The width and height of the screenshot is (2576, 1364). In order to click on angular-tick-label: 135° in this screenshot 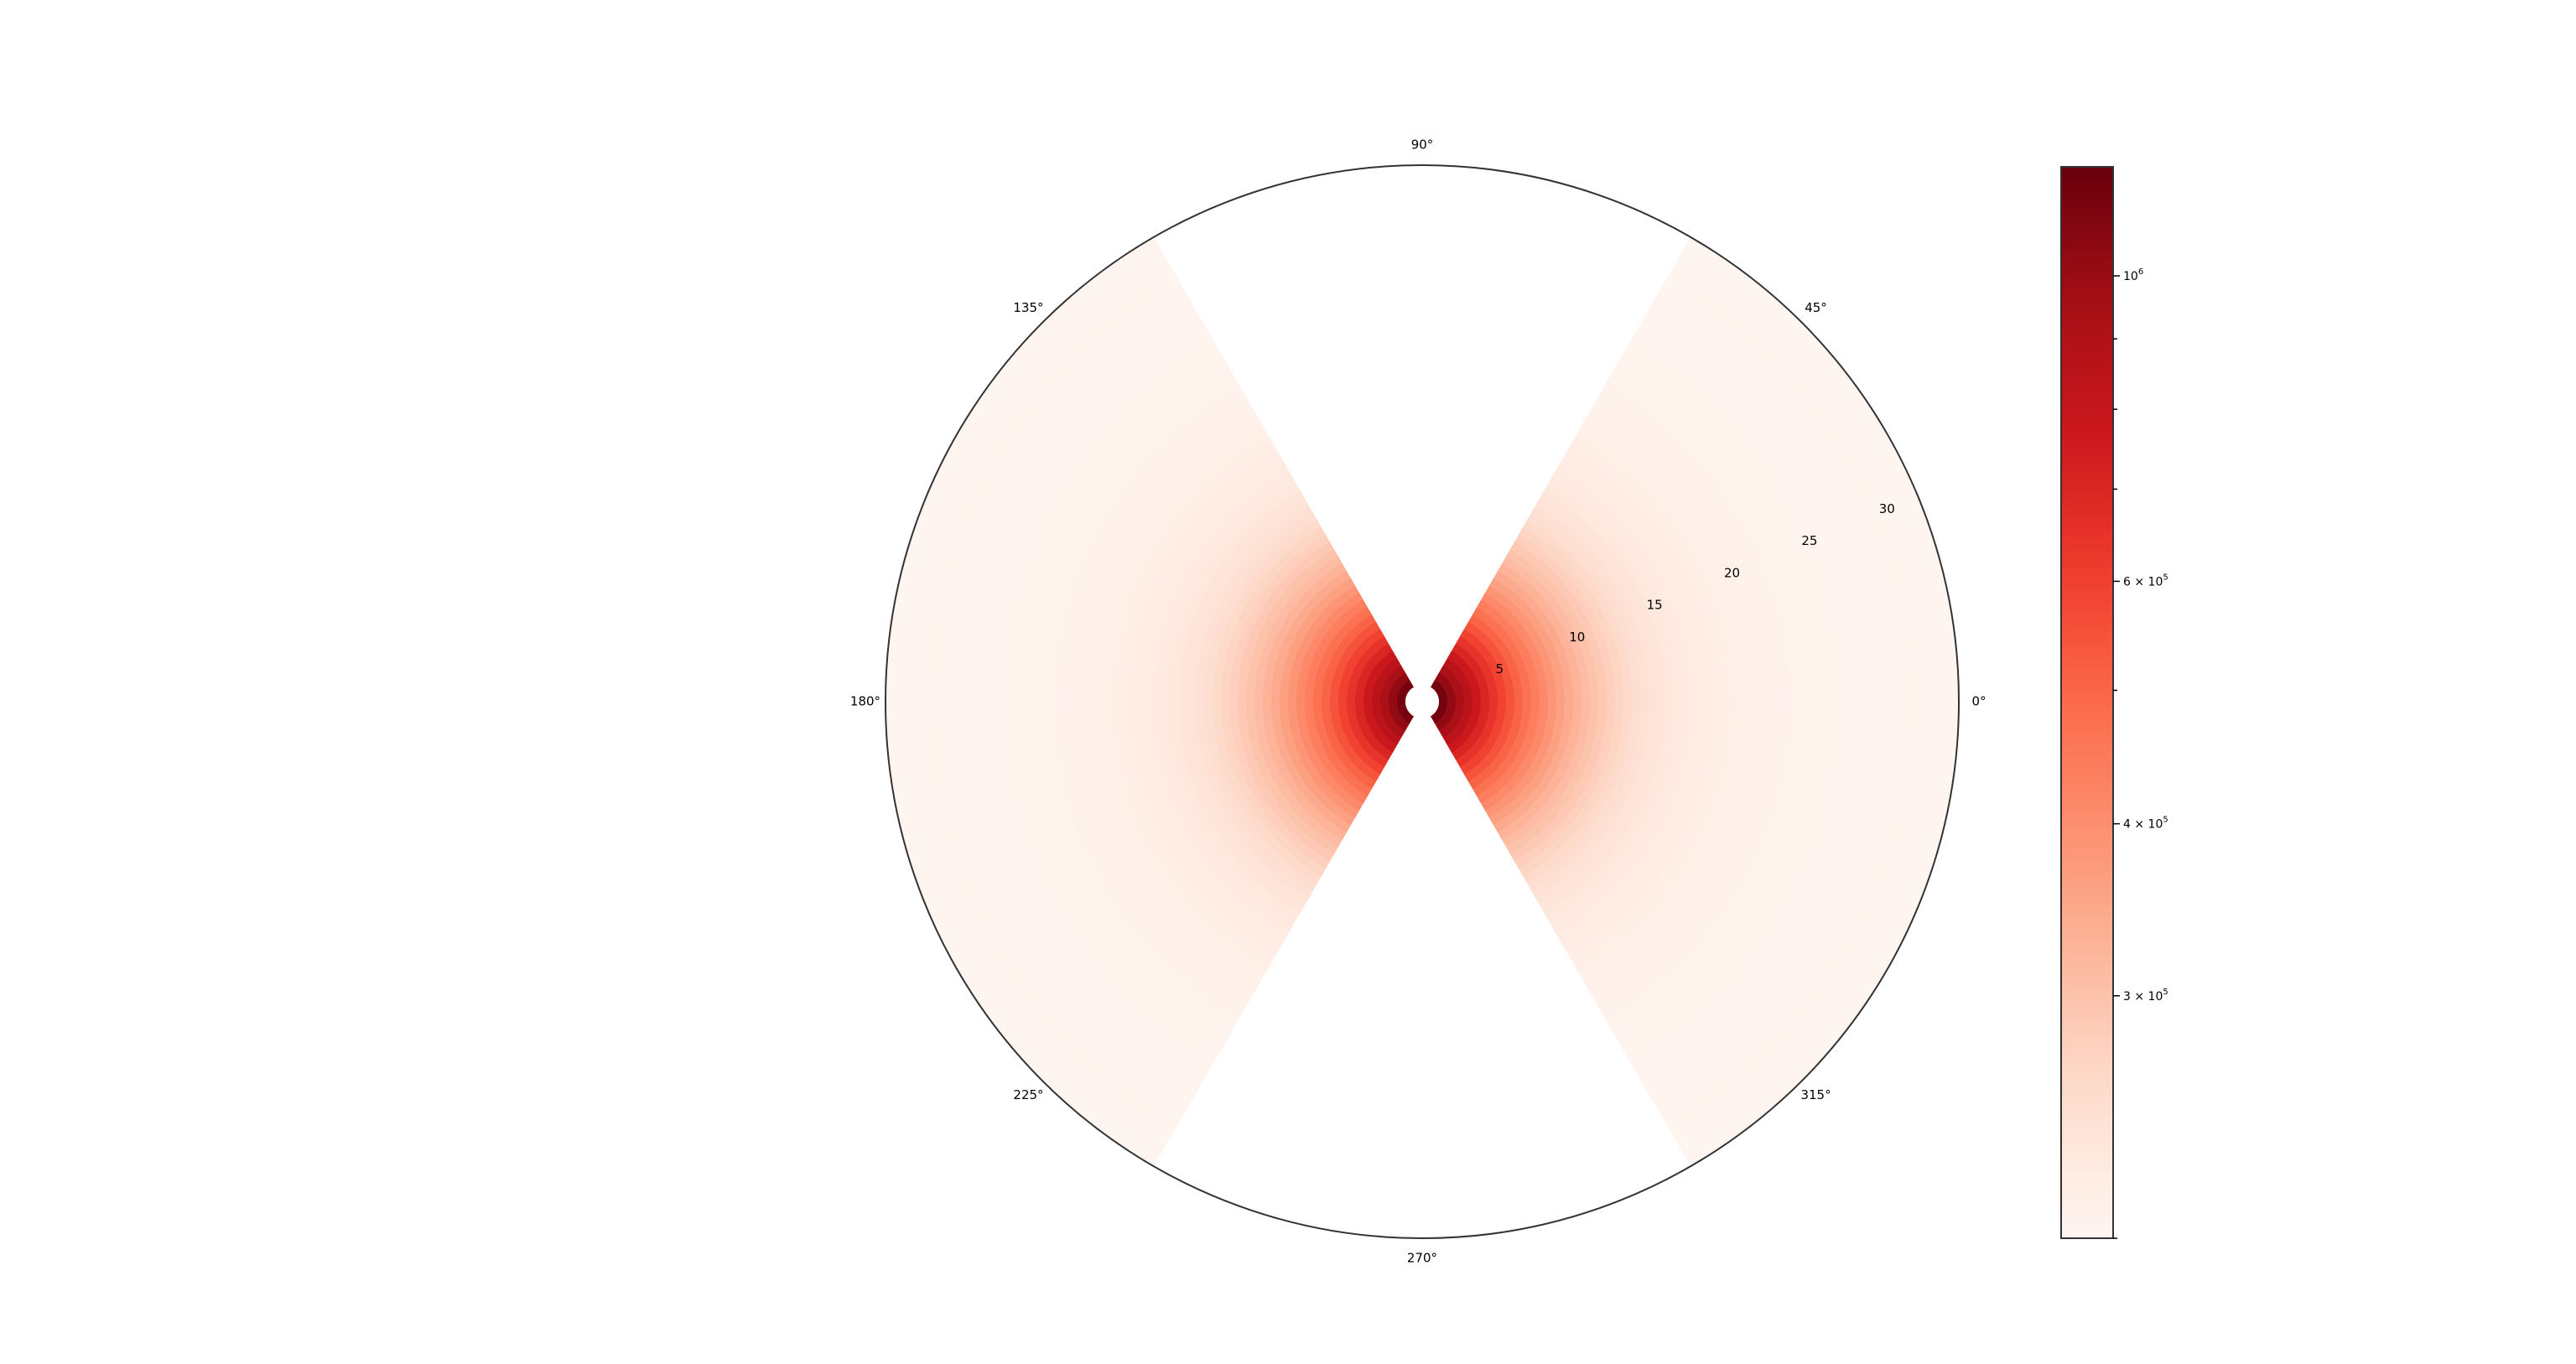, I will do `click(1028, 307)`.